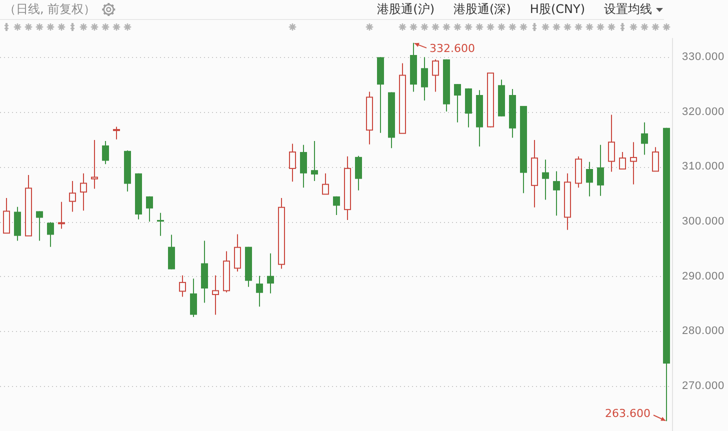 This screenshot has height=431, width=728. I want to click on text: 港股通(沪), so click(406, 9).